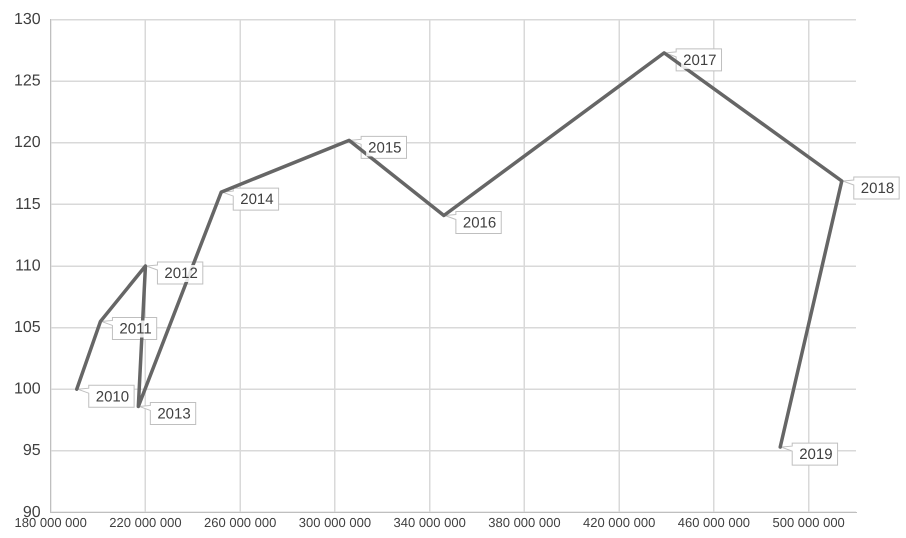  Describe the element at coordinates (28, 204) in the screenshot. I see `y-tick-label: 115` at that location.